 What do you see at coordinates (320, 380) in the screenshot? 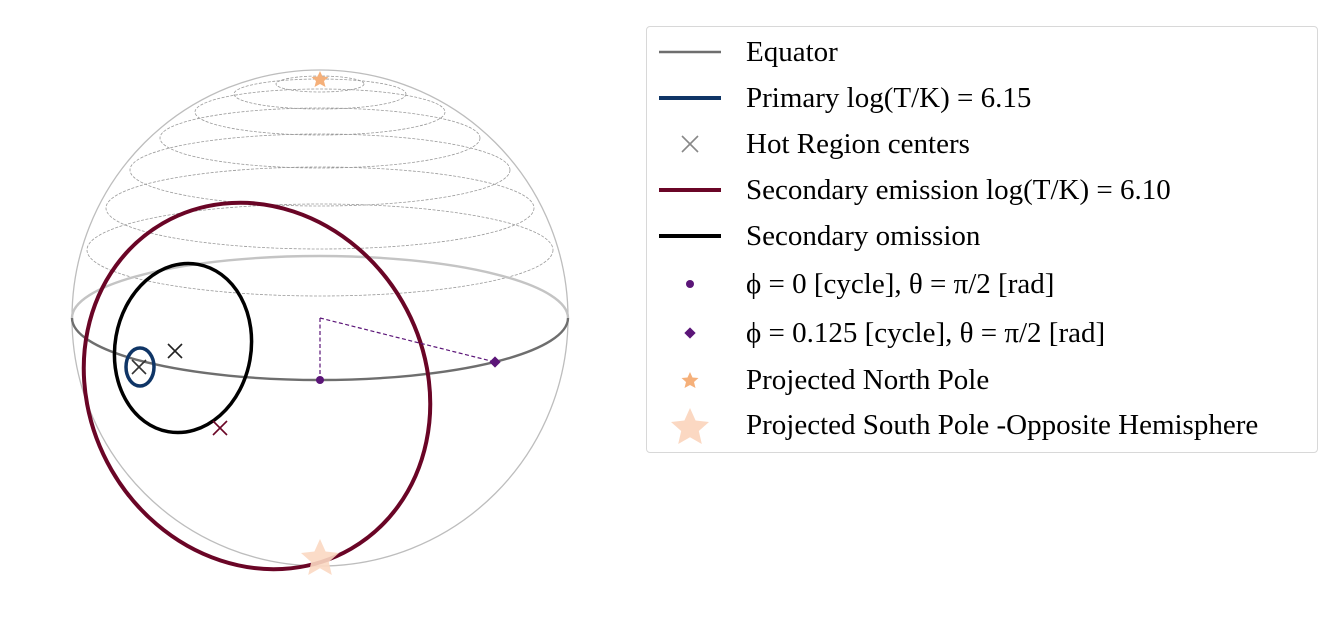
I see `phi-zero-marker` at bounding box center [320, 380].